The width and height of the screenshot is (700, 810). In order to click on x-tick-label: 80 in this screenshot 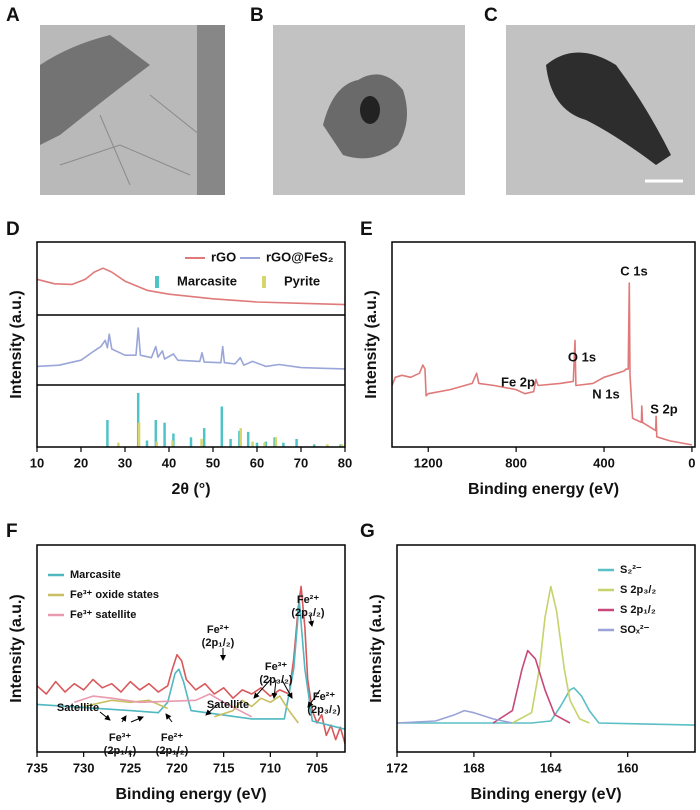, I will do `click(345, 462)`.